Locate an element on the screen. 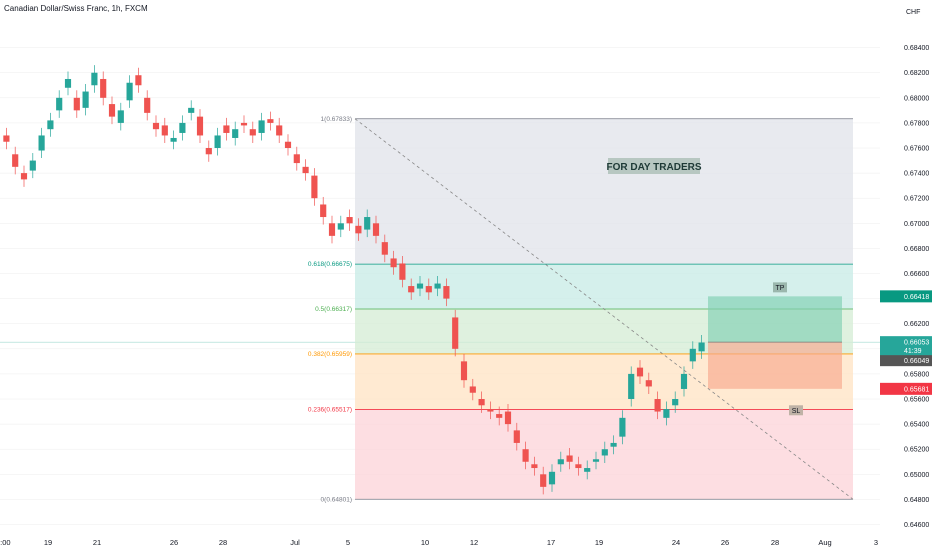 Image resolution: width=932 pixels, height=550 pixels. annotation-text: FOR DAY TRADERS is located at coordinates (653, 167).